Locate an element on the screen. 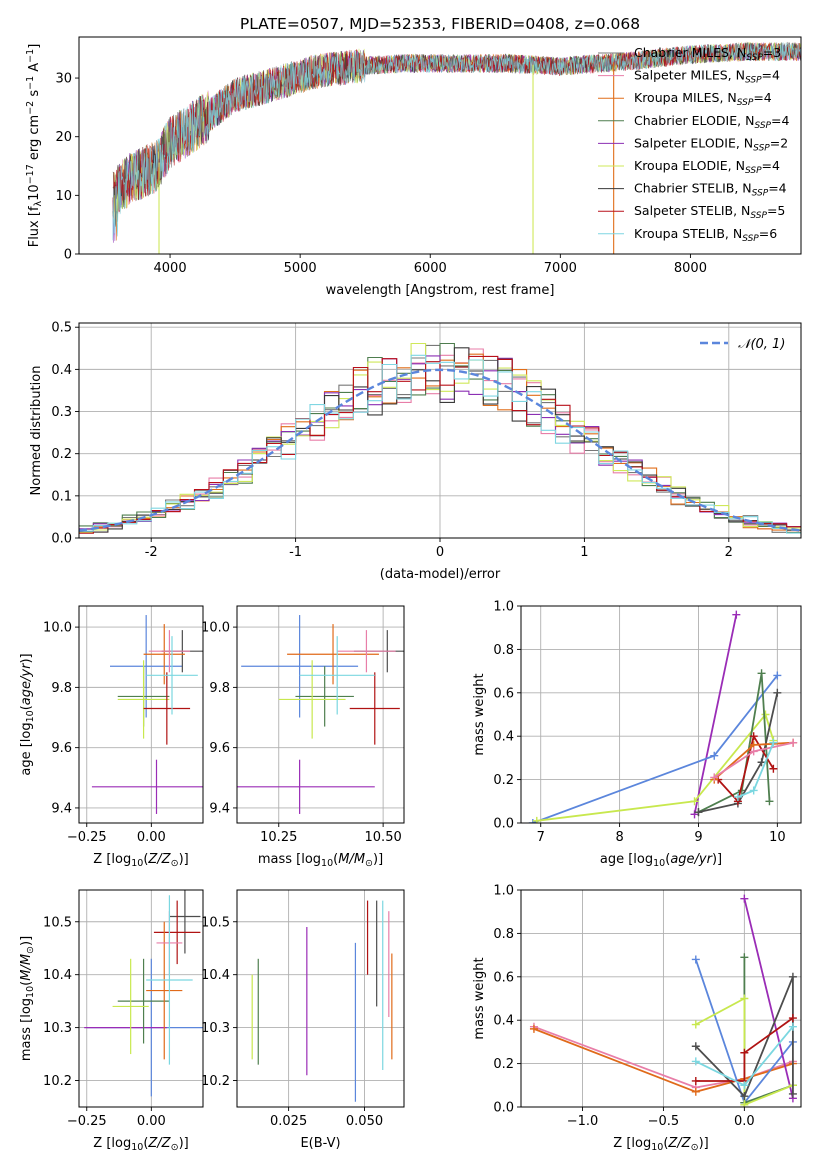 This screenshot has height=1170, width=819. y-axis-label: Flux [fλ10−17 erg cm−2 s−1 A−1] is located at coordinates (34, 146).